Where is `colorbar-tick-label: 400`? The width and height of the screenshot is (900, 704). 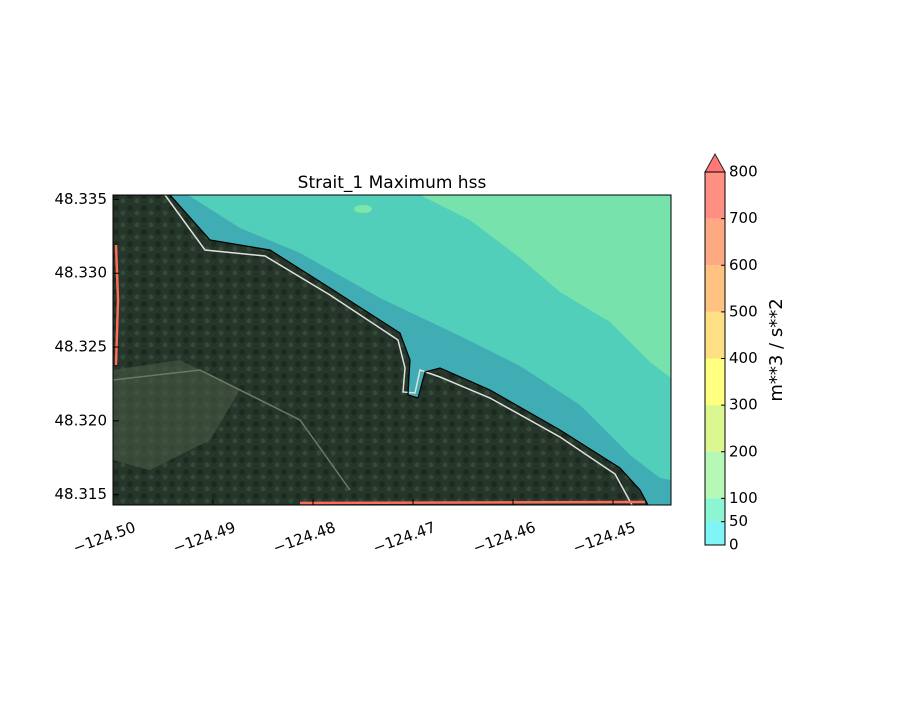 colorbar-tick-label: 400 is located at coordinates (743, 358).